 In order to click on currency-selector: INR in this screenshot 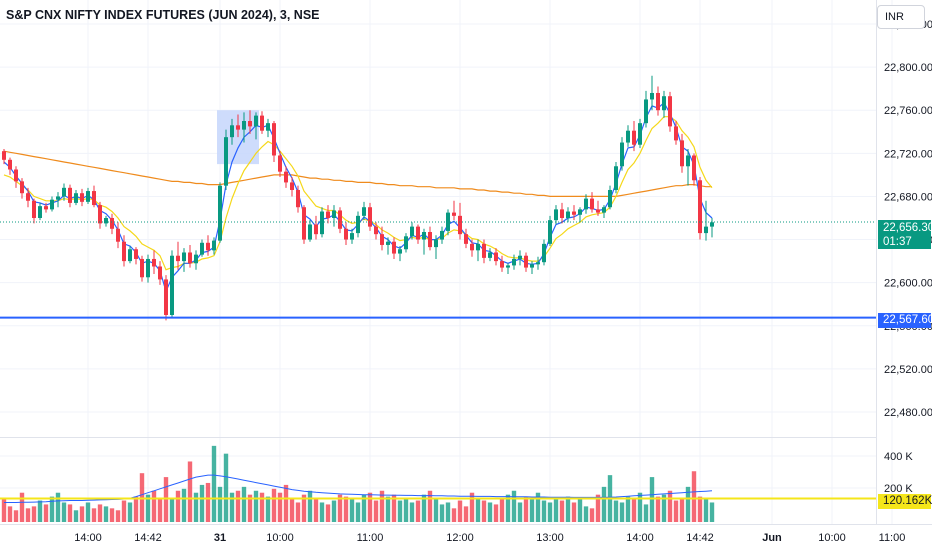, I will do `click(901, 17)`.